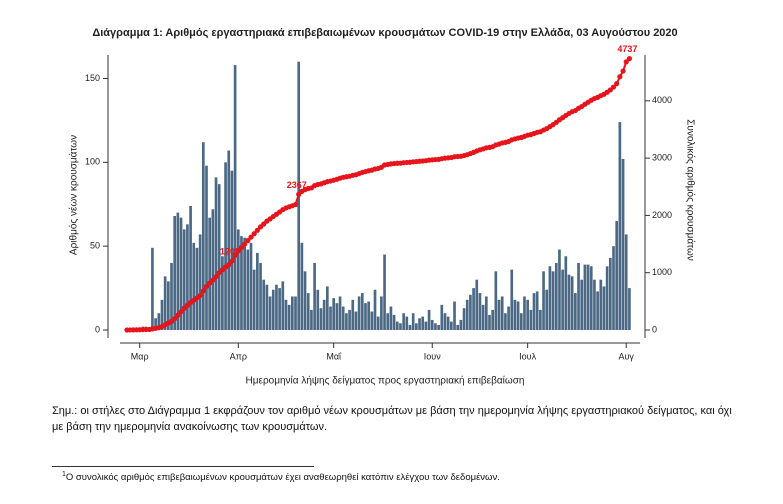  What do you see at coordinates (334, 356) in the screenshot?
I see `x-tick-label: Μαΐ` at bounding box center [334, 356].